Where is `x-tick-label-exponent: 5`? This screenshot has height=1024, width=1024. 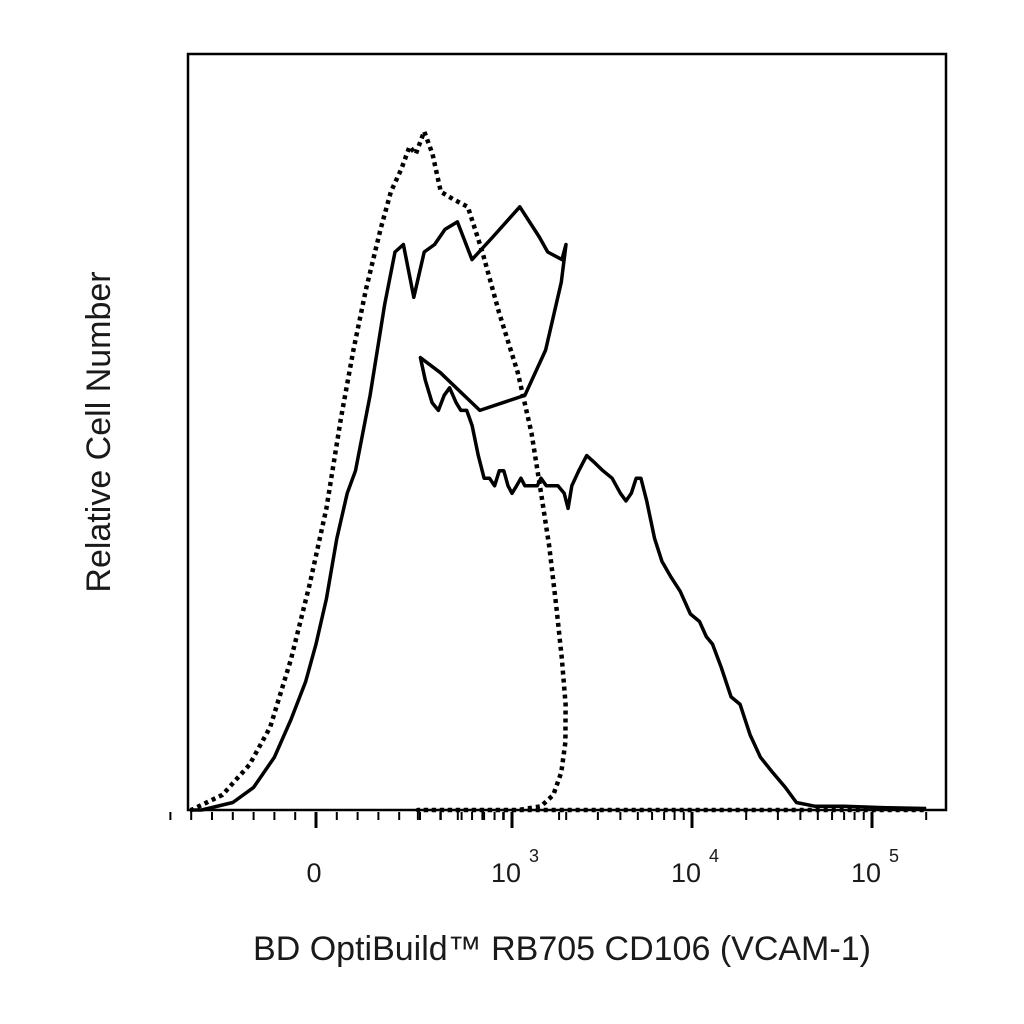
x-tick-label-exponent: 5 is located at coordinates (894, 856).